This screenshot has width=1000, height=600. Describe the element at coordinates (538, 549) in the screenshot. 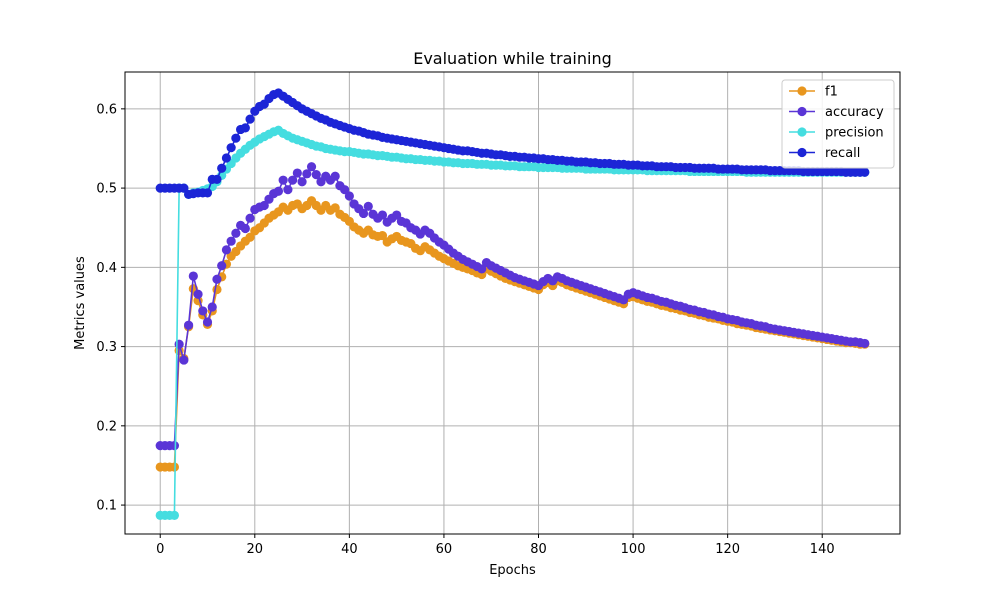

I see `x-tick-label: 80` at that location.